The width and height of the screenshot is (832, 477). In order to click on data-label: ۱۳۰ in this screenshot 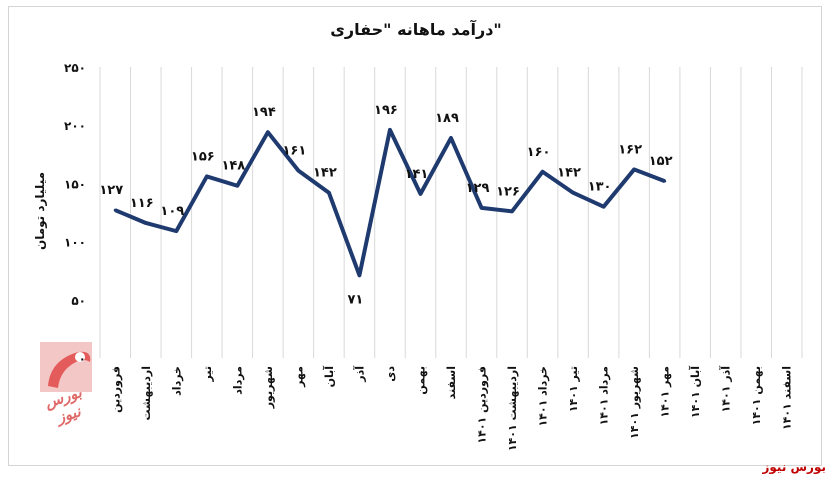, I will do `click(600, 187)`.